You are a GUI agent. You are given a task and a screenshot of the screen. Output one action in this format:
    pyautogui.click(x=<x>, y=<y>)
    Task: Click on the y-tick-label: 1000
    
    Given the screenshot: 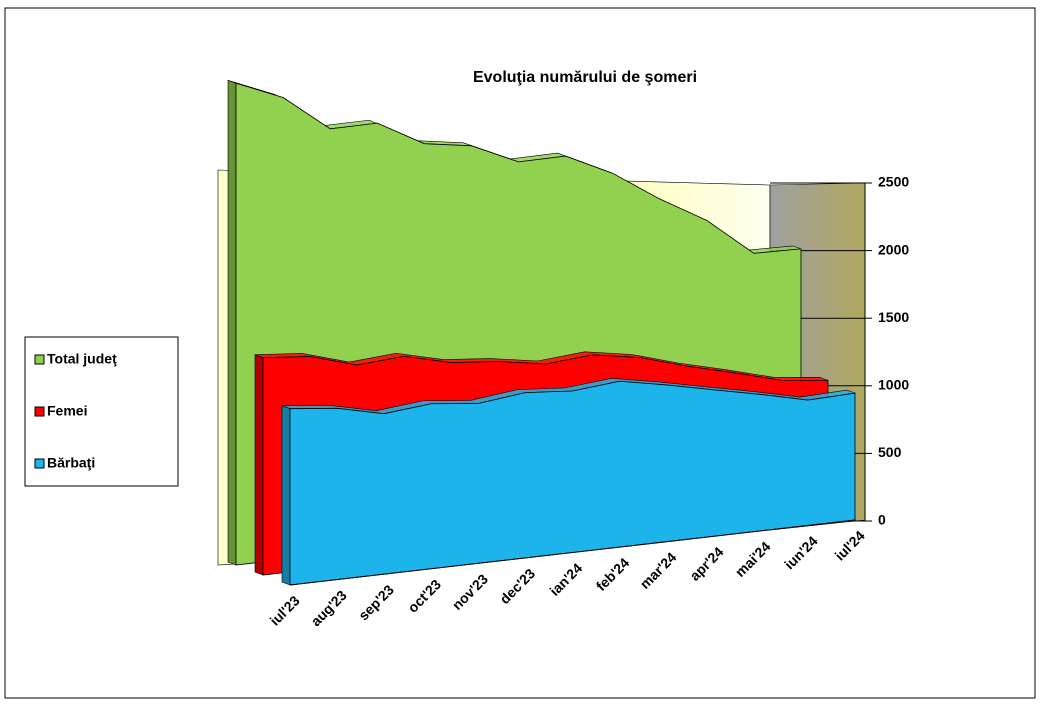 What is the action you would take?
    pyautogui.click(x=893, y=385)
    